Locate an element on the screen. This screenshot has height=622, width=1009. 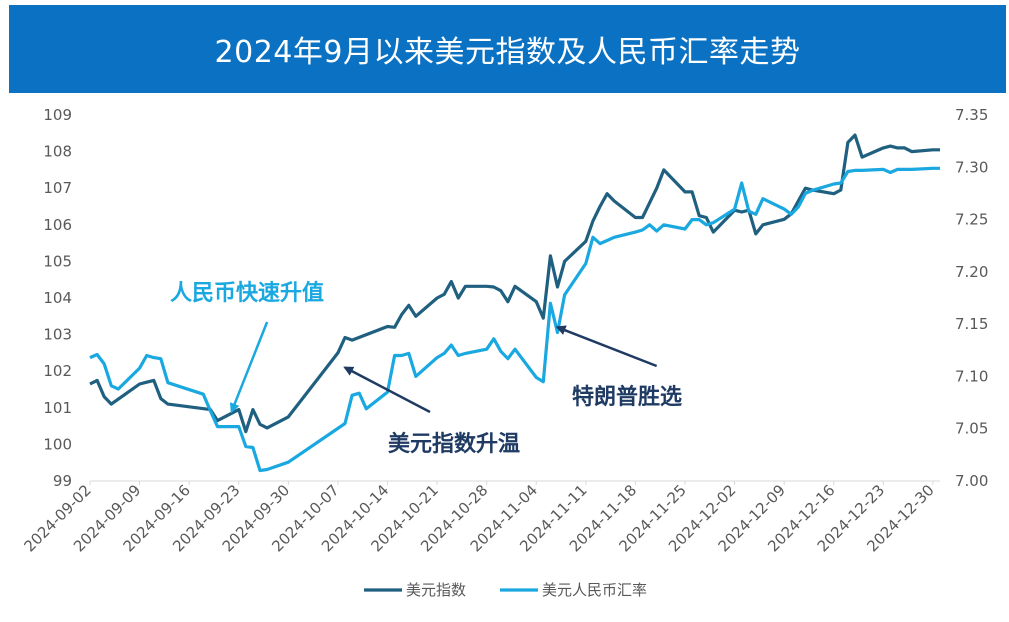
y-right-tick-label: 7.10 is located at coordinates (971, 376).